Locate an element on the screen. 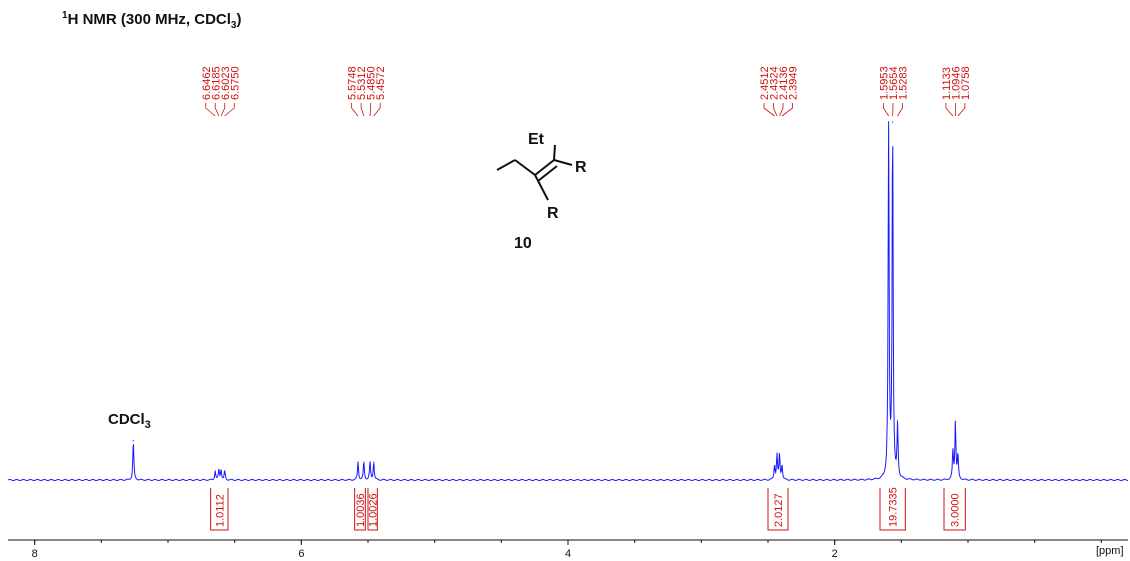  integral-value-label: 1.0026 is located at coordinates (374, 510).